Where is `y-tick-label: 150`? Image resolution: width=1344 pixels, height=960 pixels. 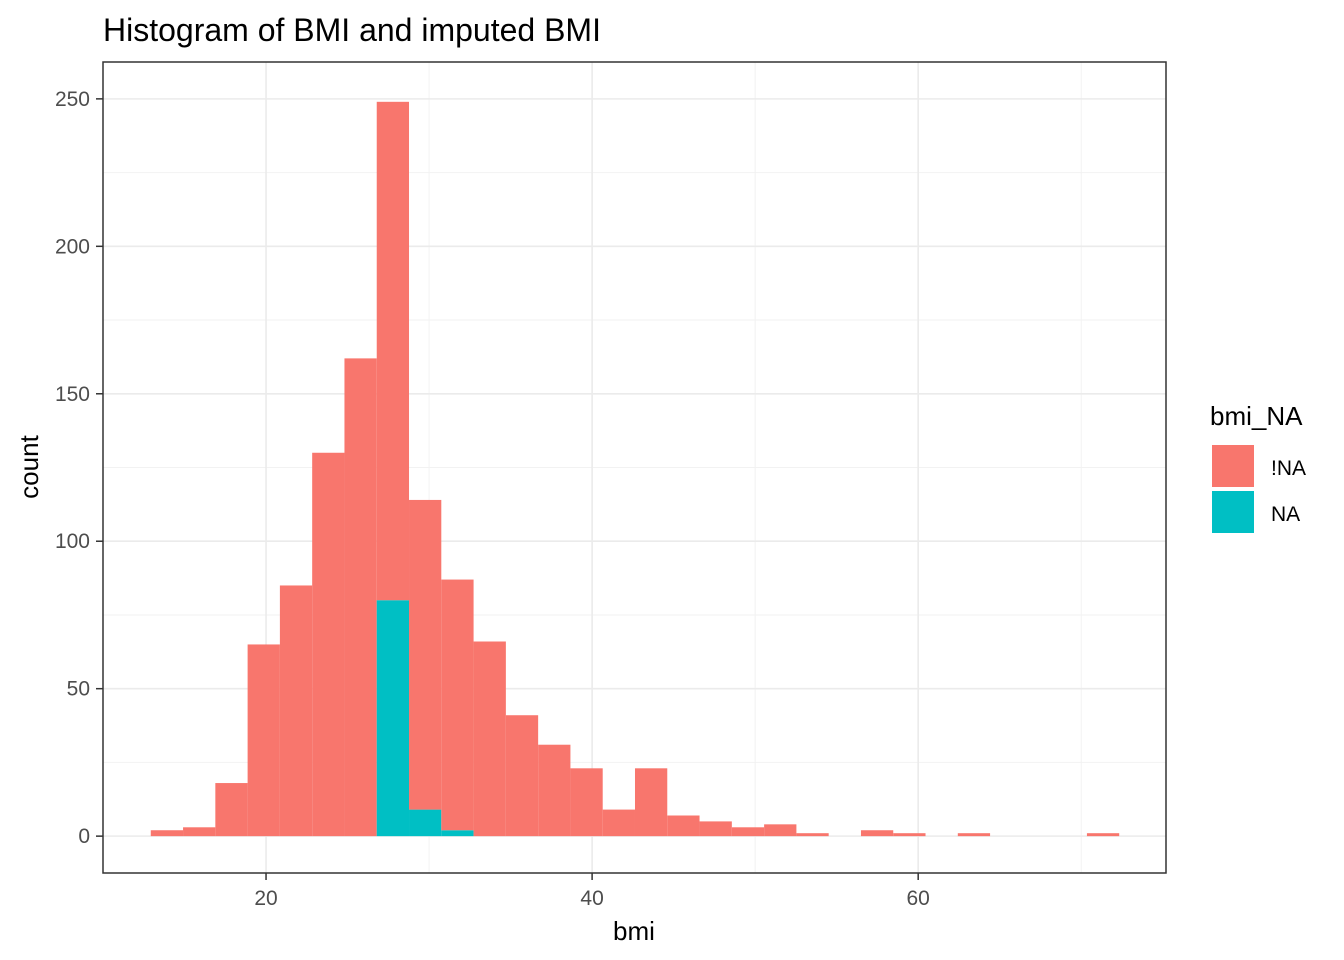
y-tick-label: 150 is located at coordinates (72, 394).